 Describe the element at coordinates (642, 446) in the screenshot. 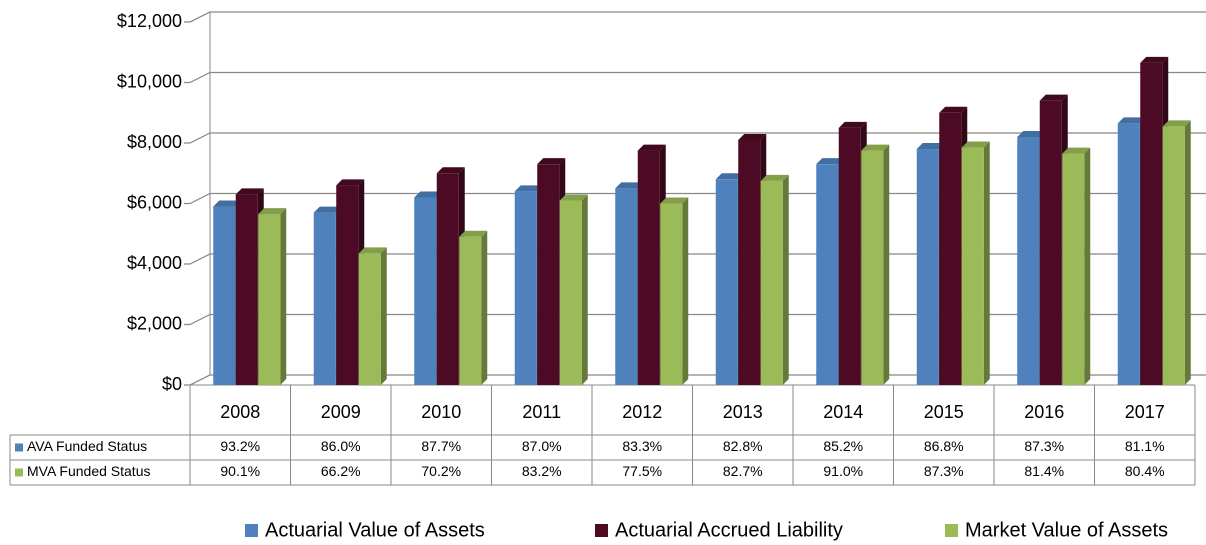

I see `table-cell: 83.3%` at that location.